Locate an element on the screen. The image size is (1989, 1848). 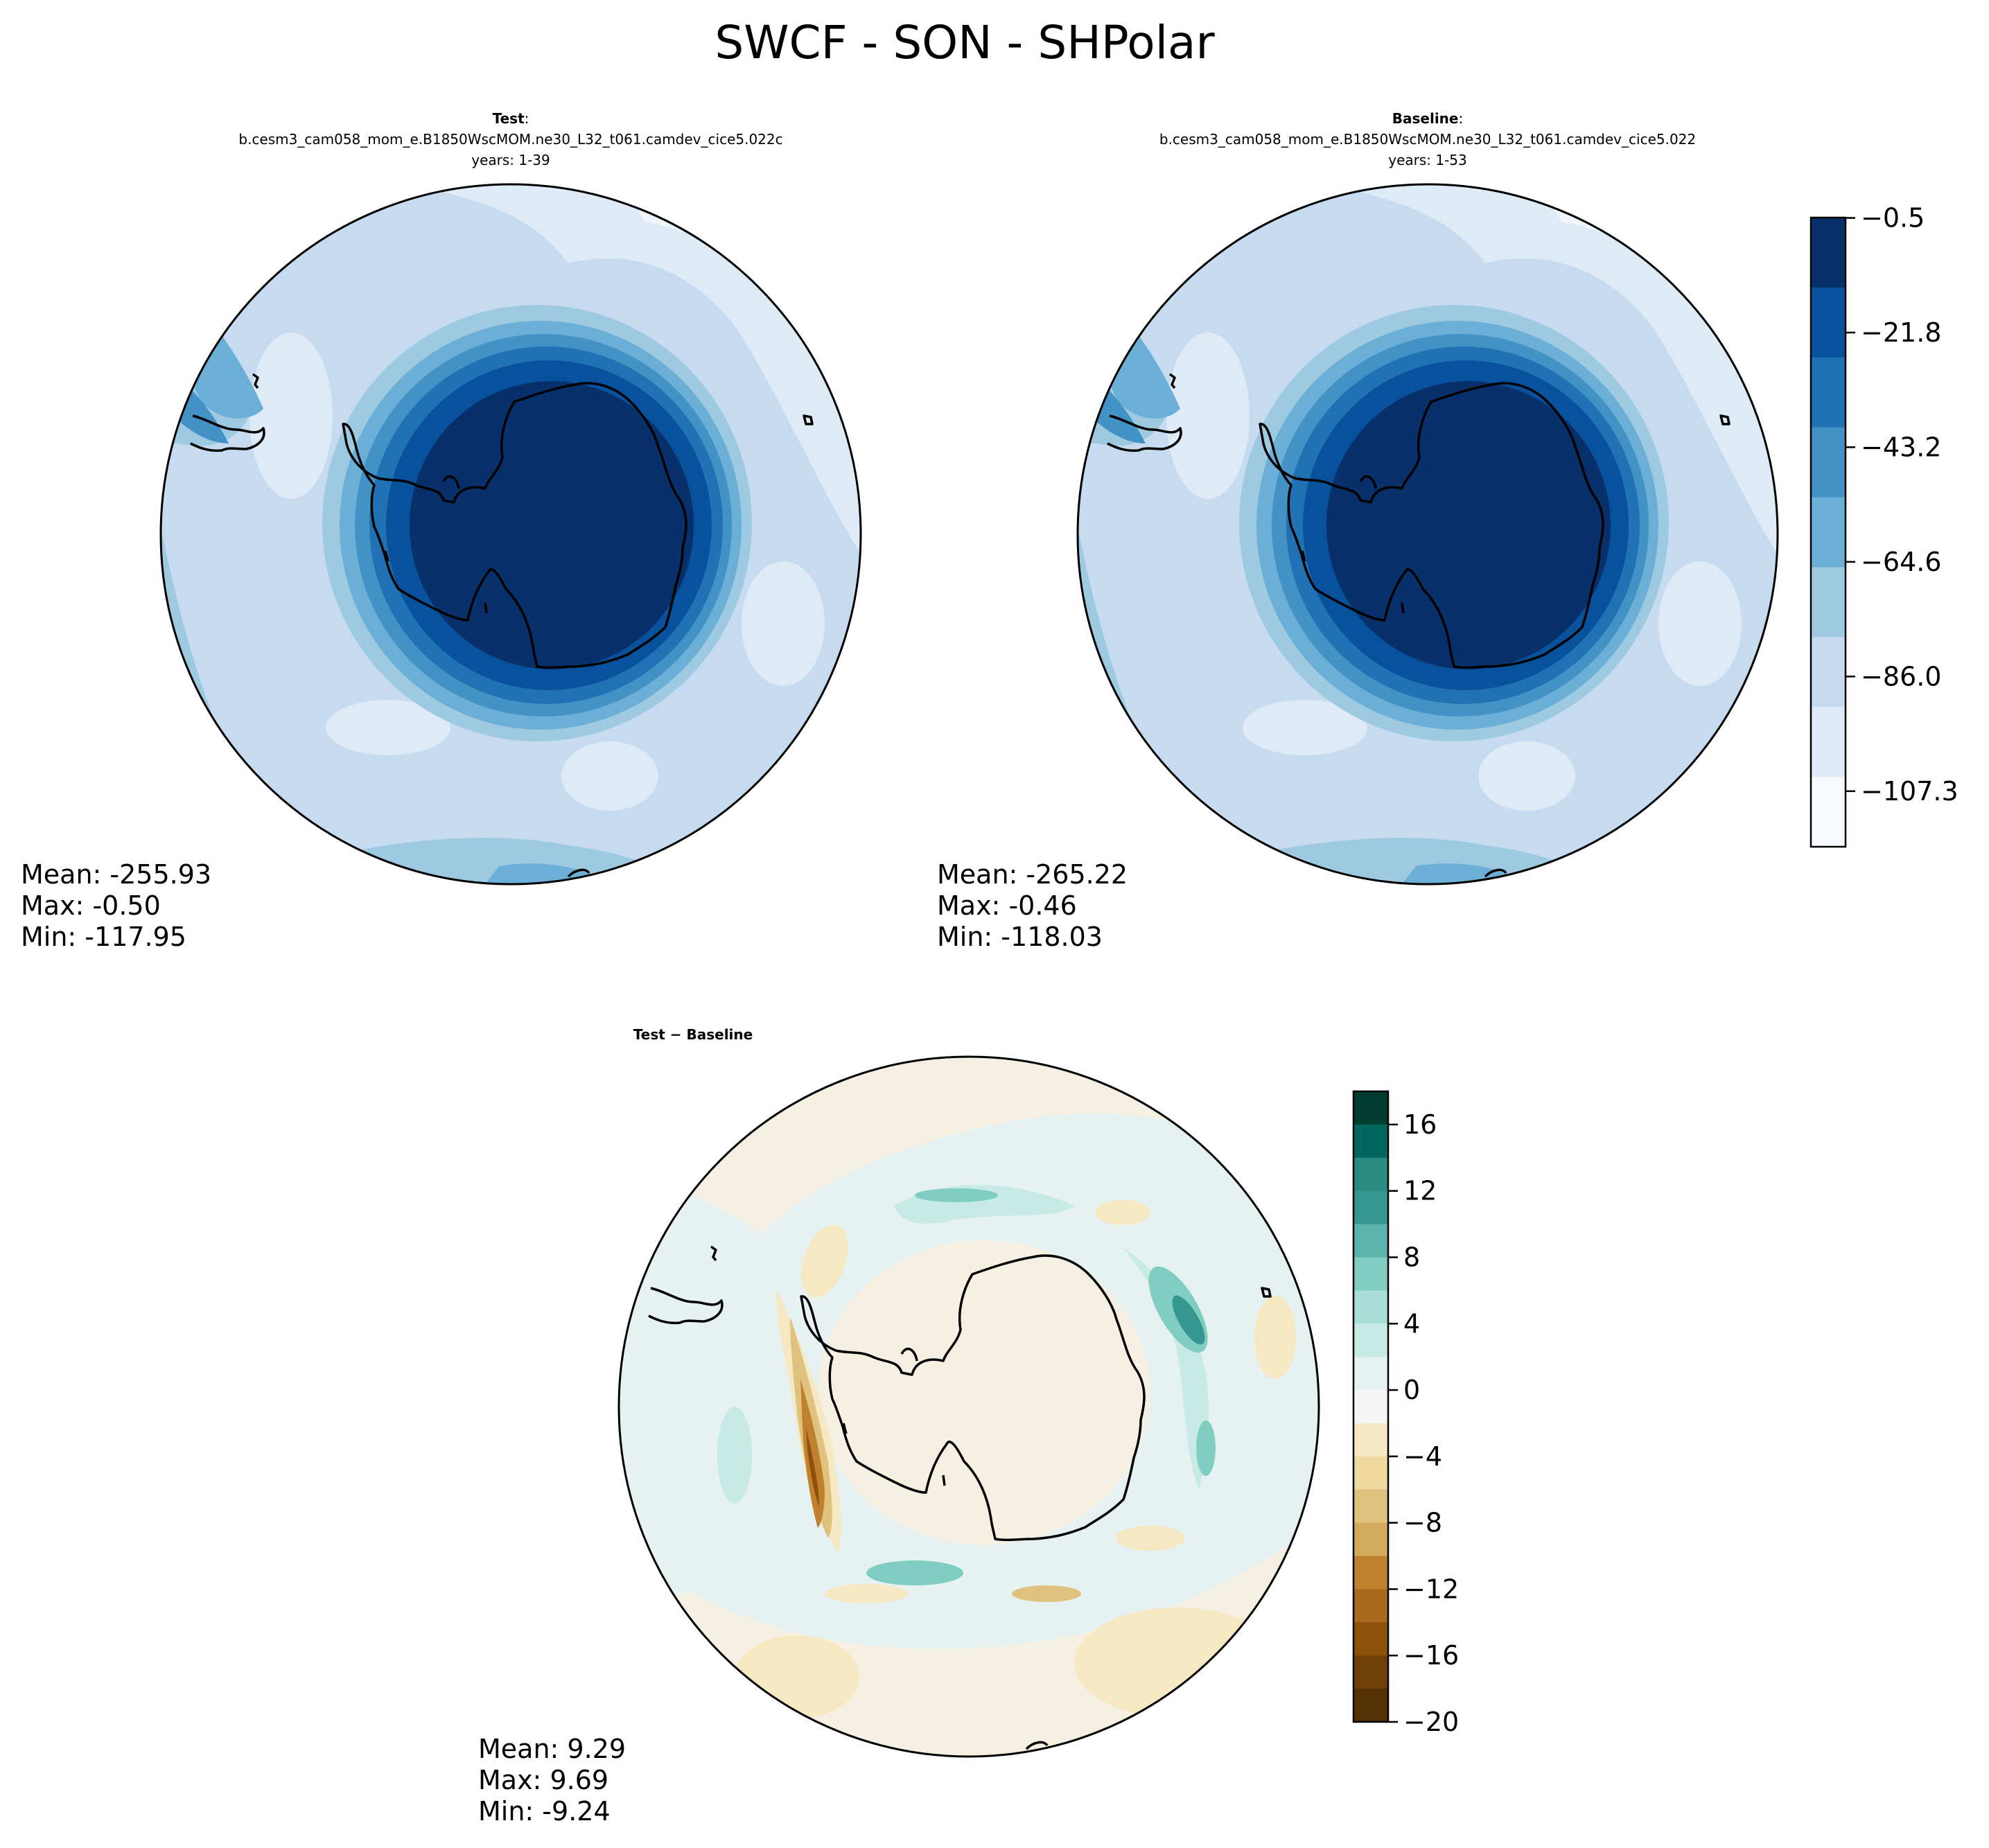
colorbar-tick-label: 16 is located at coordinates (1420, 1124).